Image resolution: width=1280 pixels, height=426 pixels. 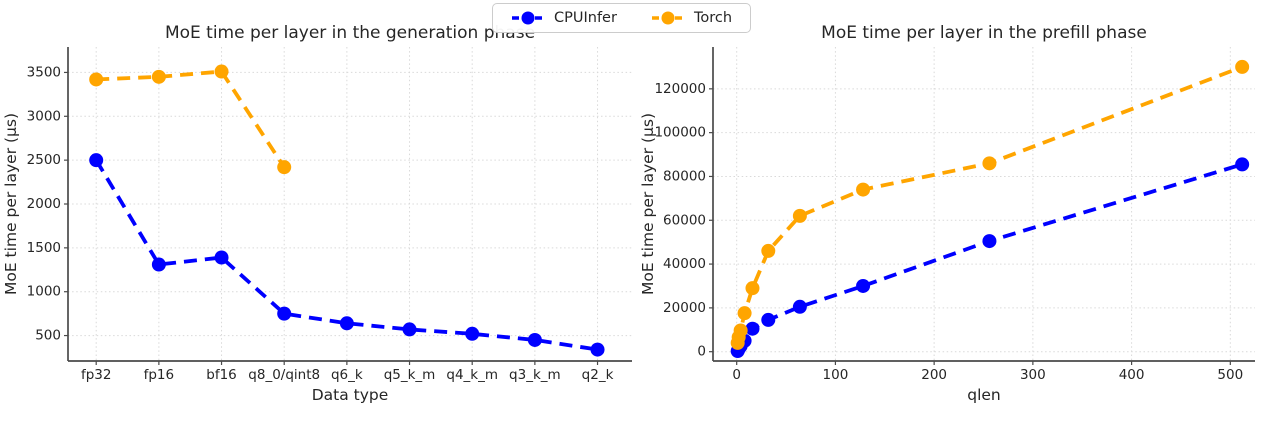 What do you see at coordinates (44, 160) in the screenshot?
I see `y-tick-label: 2500` at bounding box center [44, 160].